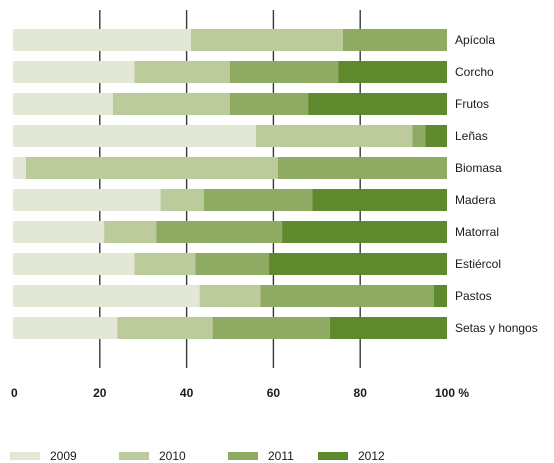 The width and height of the screenshot is (554, 463). Describe the element at coordinates (134, 456) in the screenshot. I see `legend-swatch-2010` at that location.